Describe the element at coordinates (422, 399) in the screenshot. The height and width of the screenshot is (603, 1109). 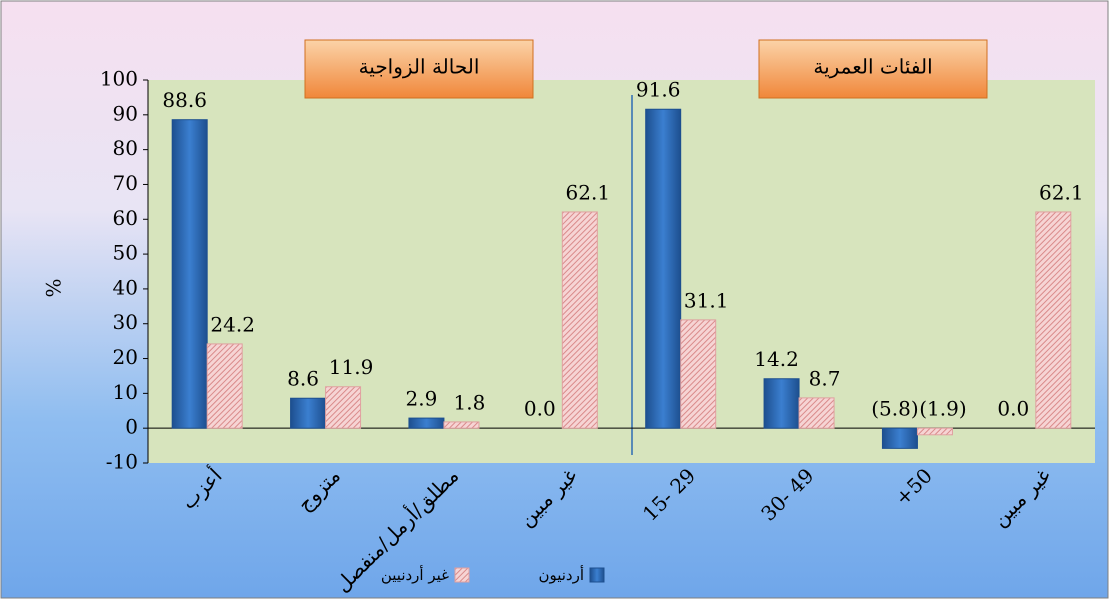
I see `value-label: 2.9` at that location.